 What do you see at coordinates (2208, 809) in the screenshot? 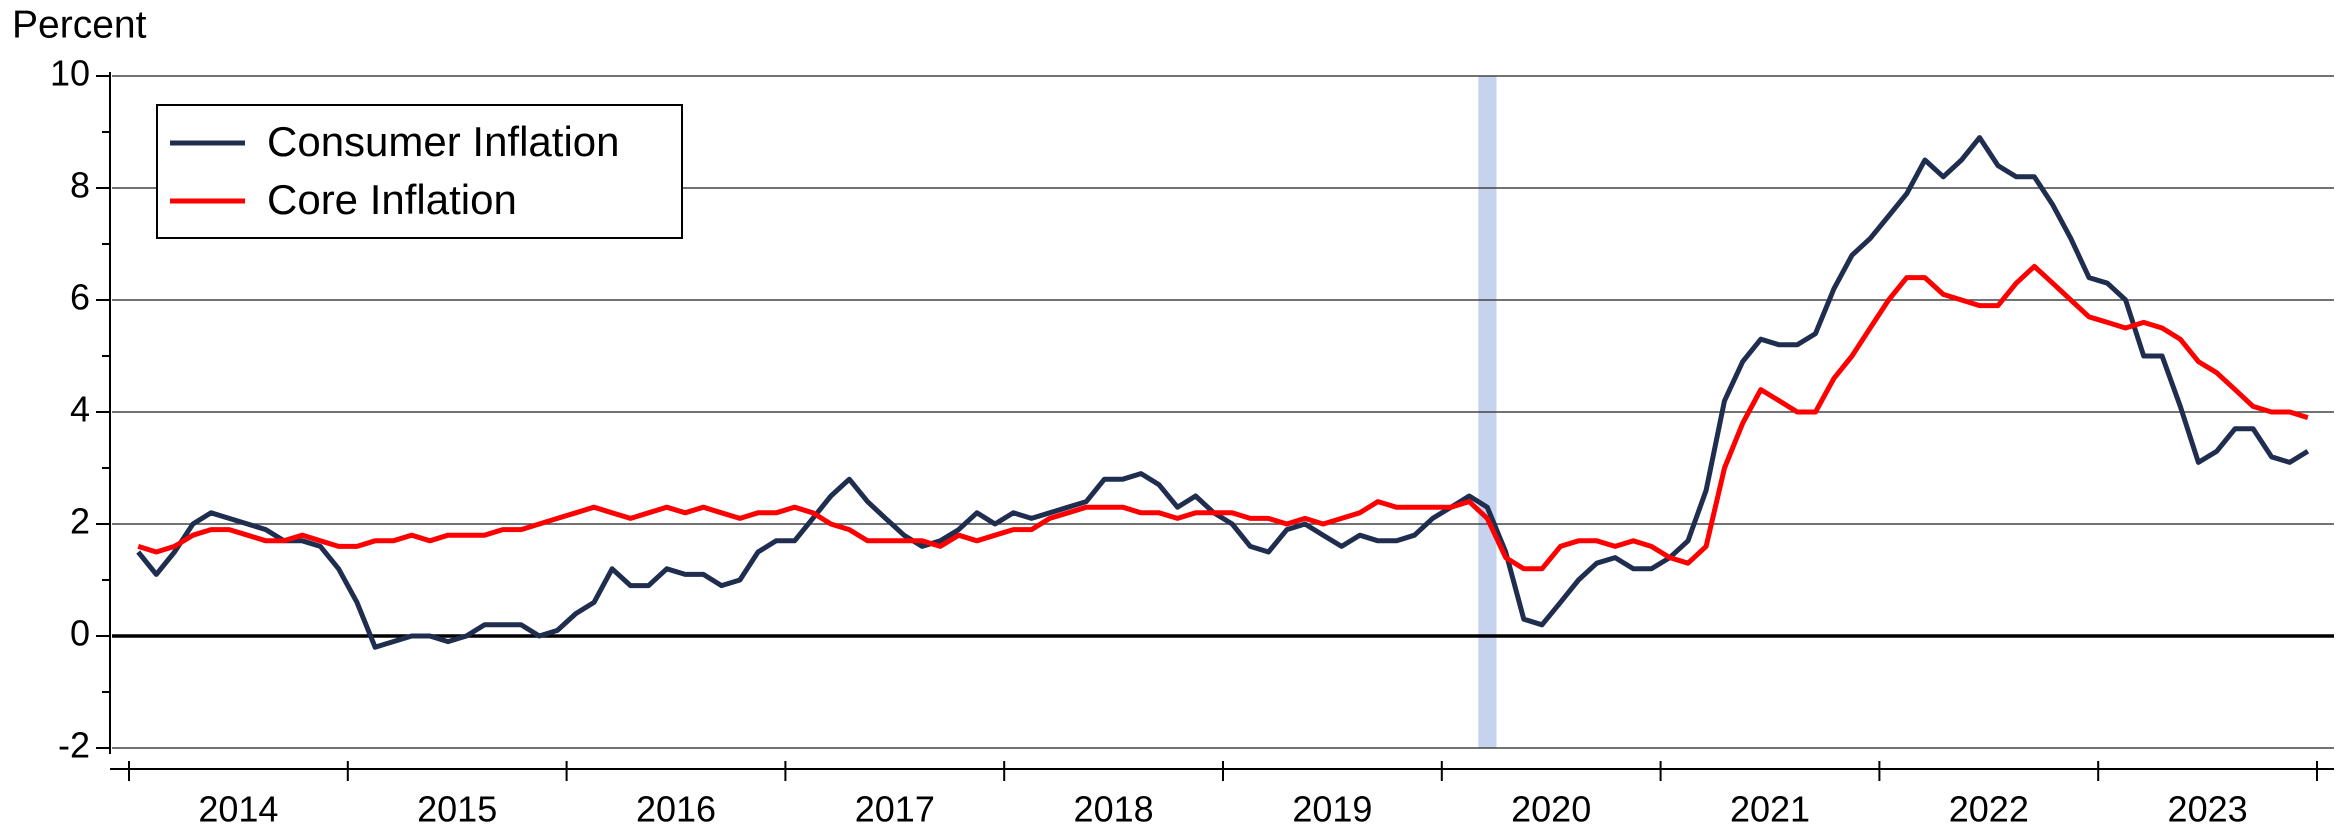
I see `x-tick-label: 2023` at bounding box center [2208, 809].